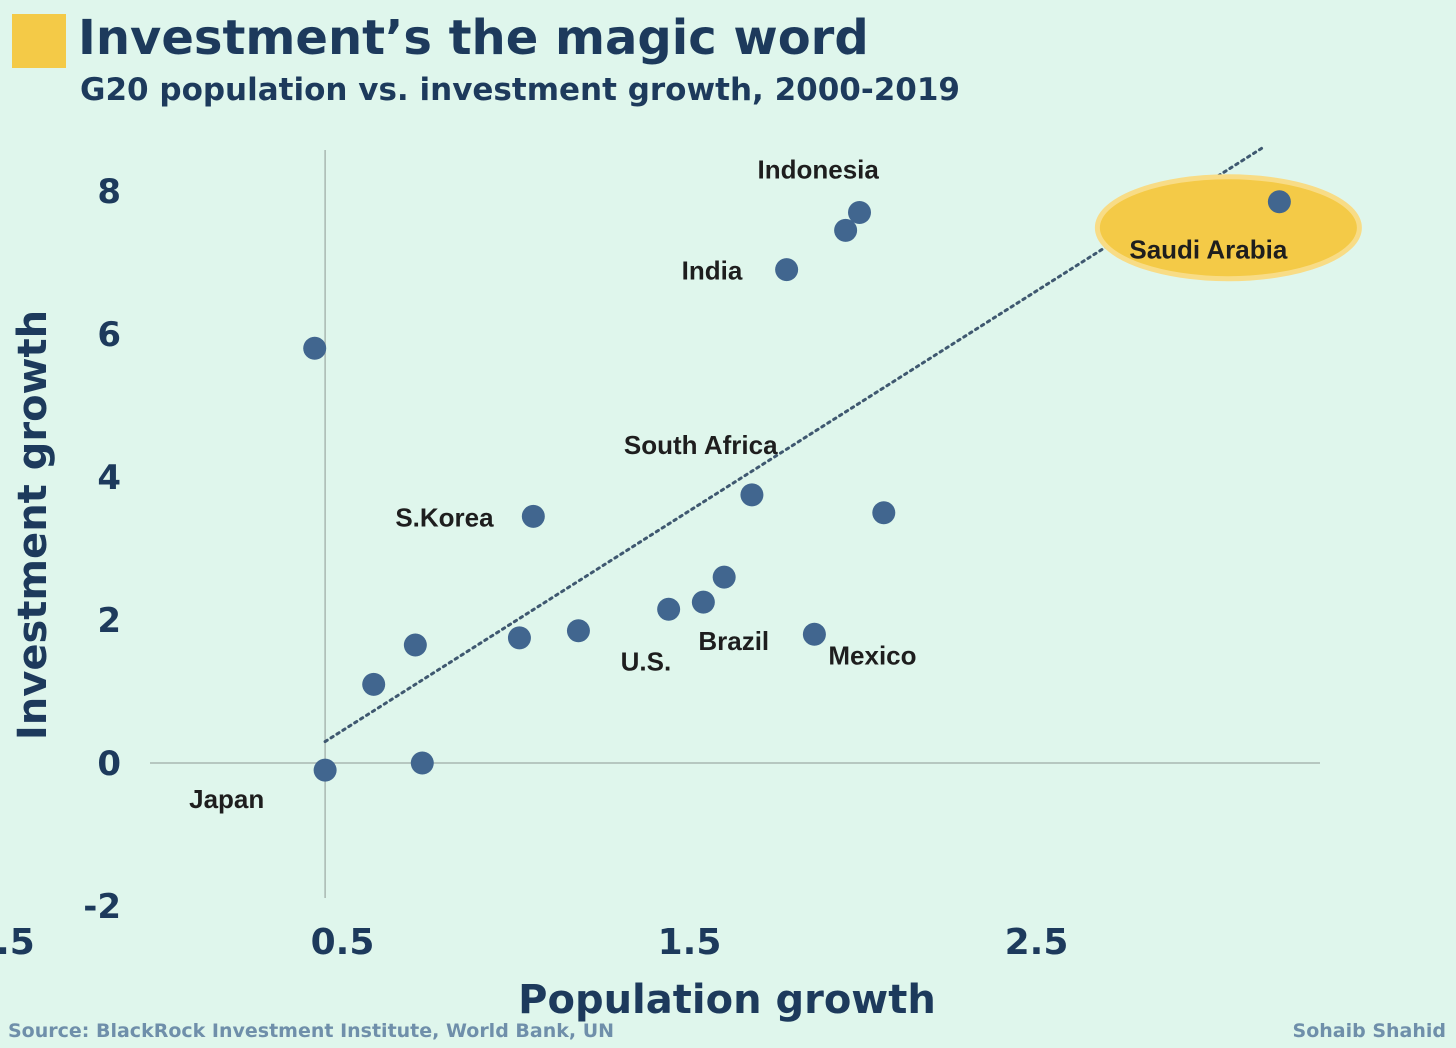 The width and height of the screenshot is (1456, 1048). I want to click on x-tick-label: 1.5, so click(690, 942).